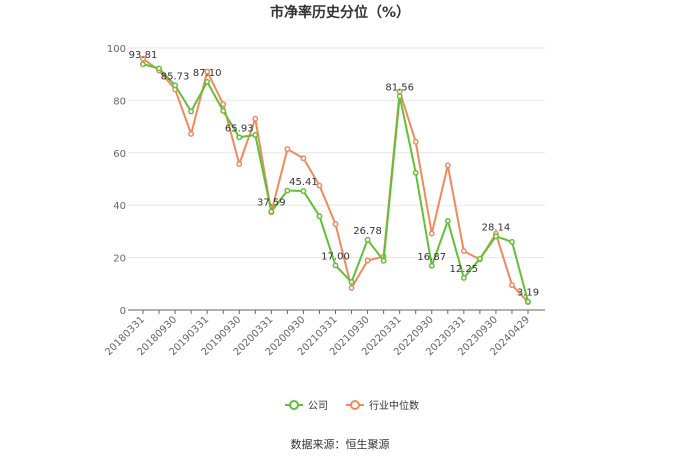 This screenshot has height=460, width=680. I want to click on legend-label: 行业中位数, so click(394, 405).